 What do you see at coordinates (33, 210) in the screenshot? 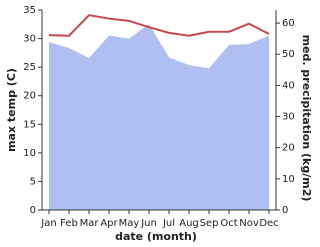
I see `y-tick-label: 0` at bounding box center [33, 210].